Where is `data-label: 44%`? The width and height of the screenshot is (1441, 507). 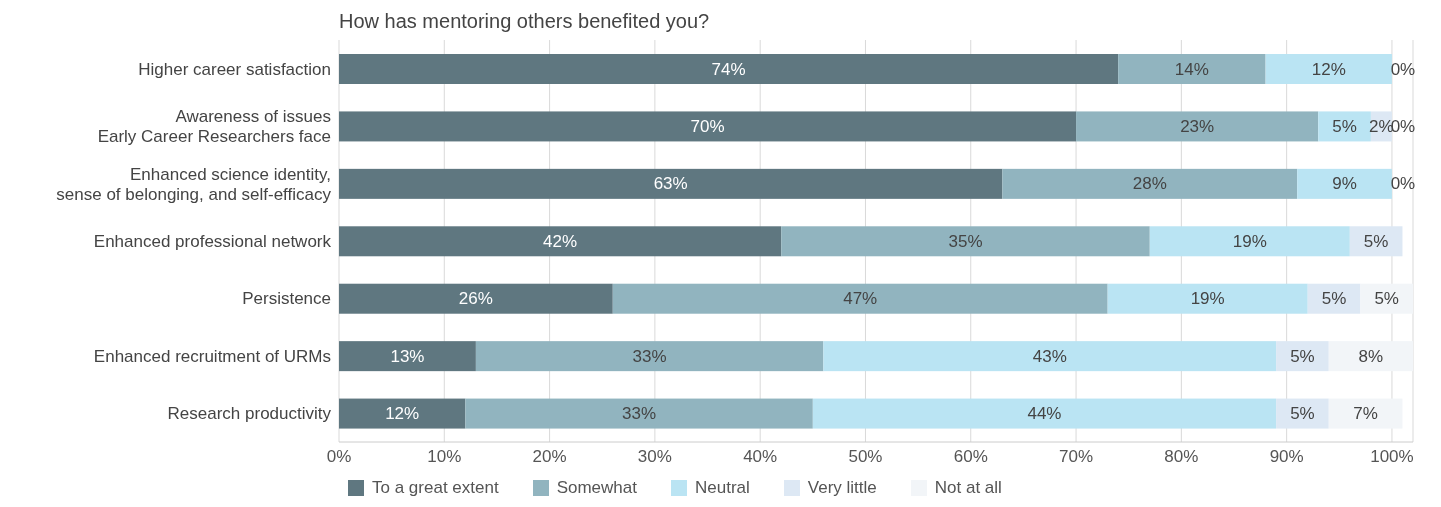
data-label: 44% is located at coordinates (1044, 414).